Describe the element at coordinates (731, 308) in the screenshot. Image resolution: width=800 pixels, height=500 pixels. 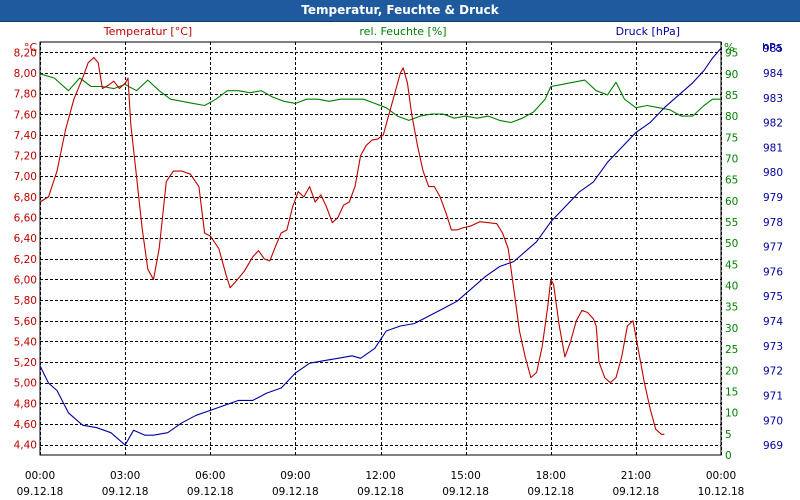
I see `tick-label-humidity: 35` at that location.